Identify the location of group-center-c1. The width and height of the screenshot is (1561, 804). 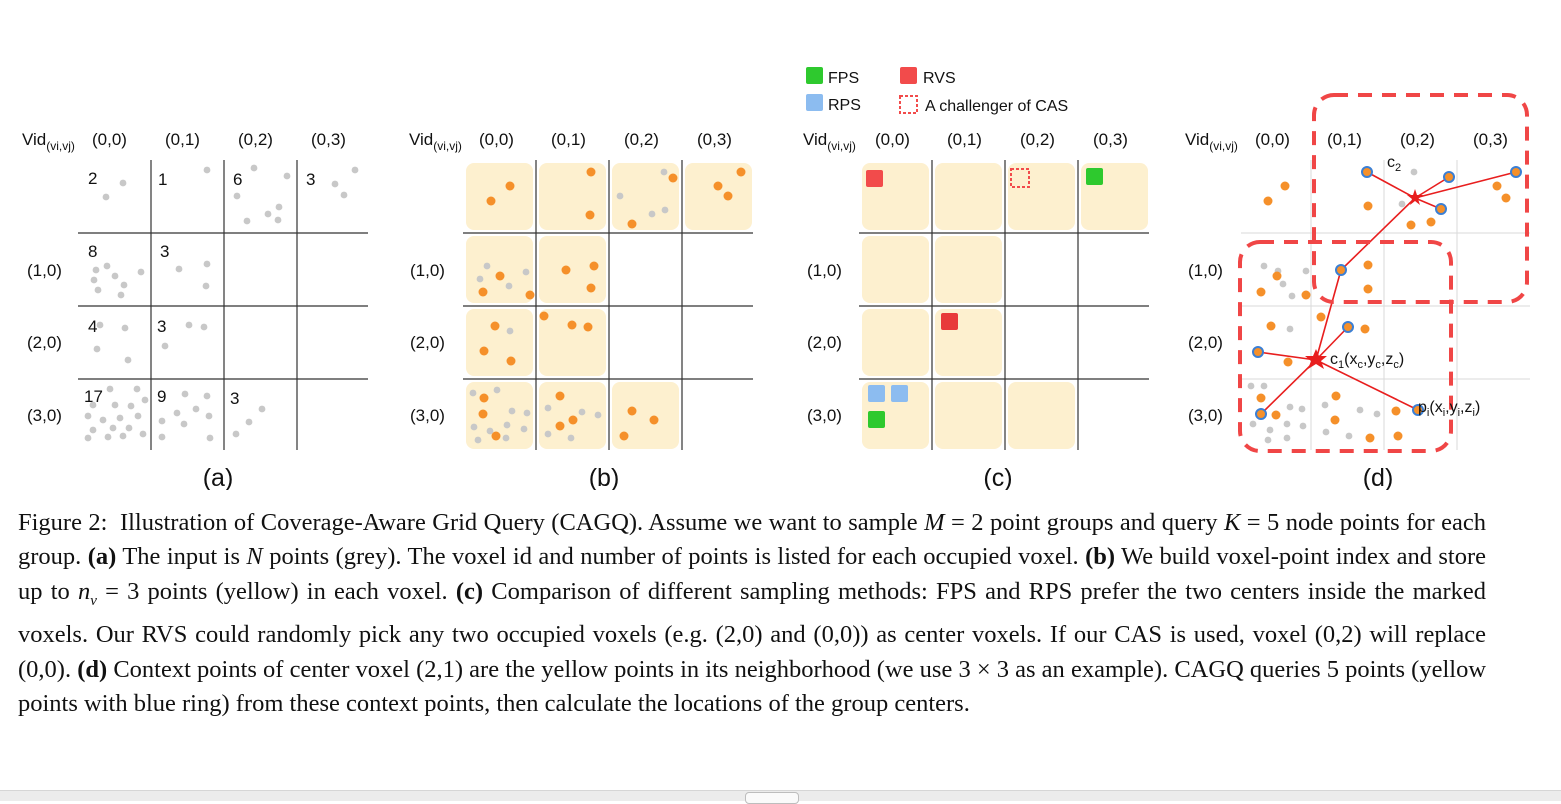
(1316, 359).